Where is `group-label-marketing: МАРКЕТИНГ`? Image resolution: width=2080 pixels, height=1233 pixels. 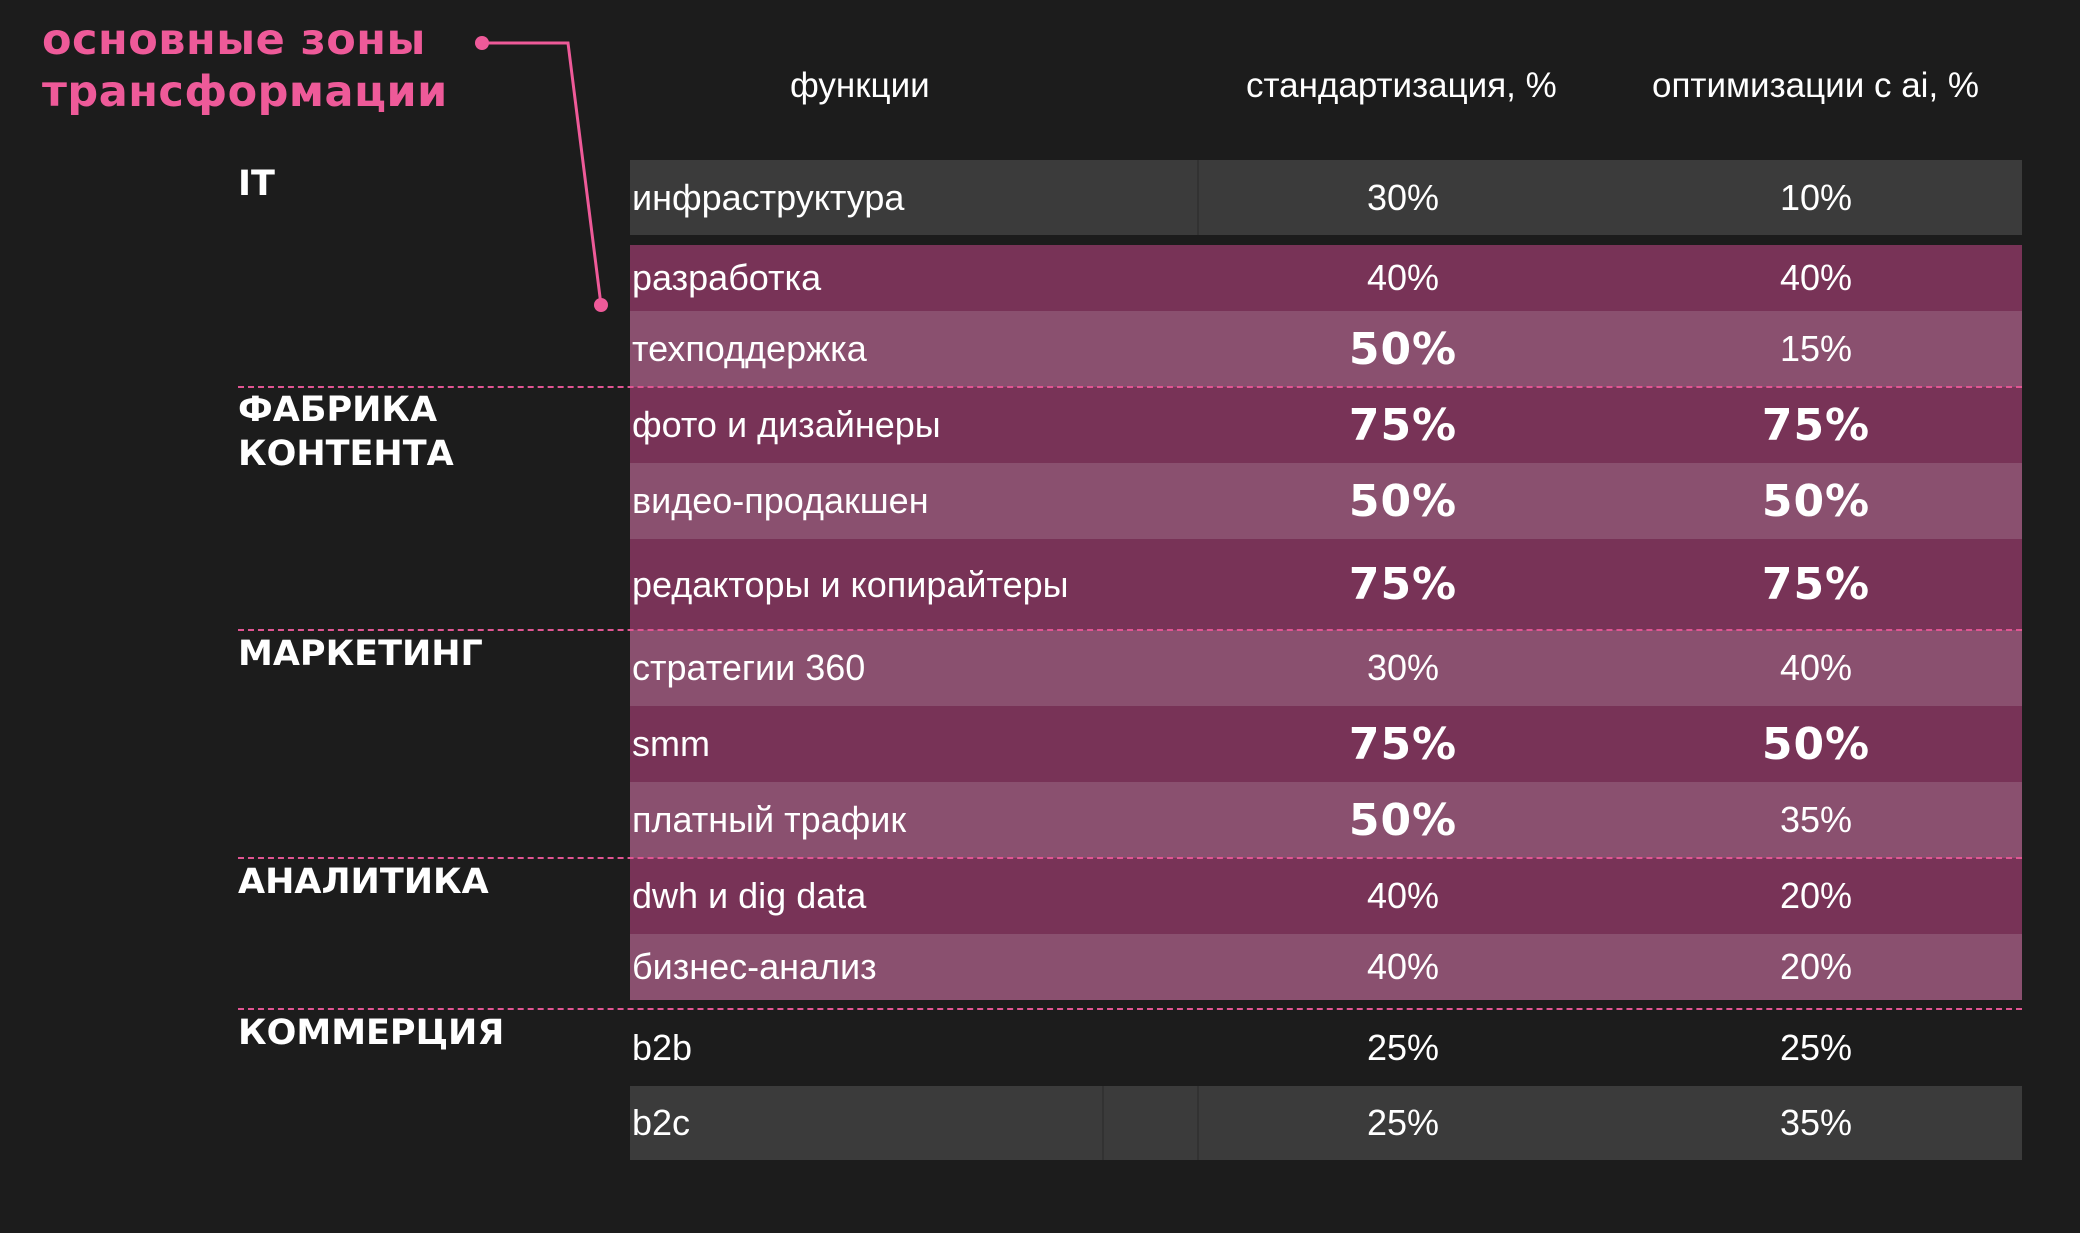
group-label-marketing: МАРКЕТИНГ is located at coordinates (360, 654).